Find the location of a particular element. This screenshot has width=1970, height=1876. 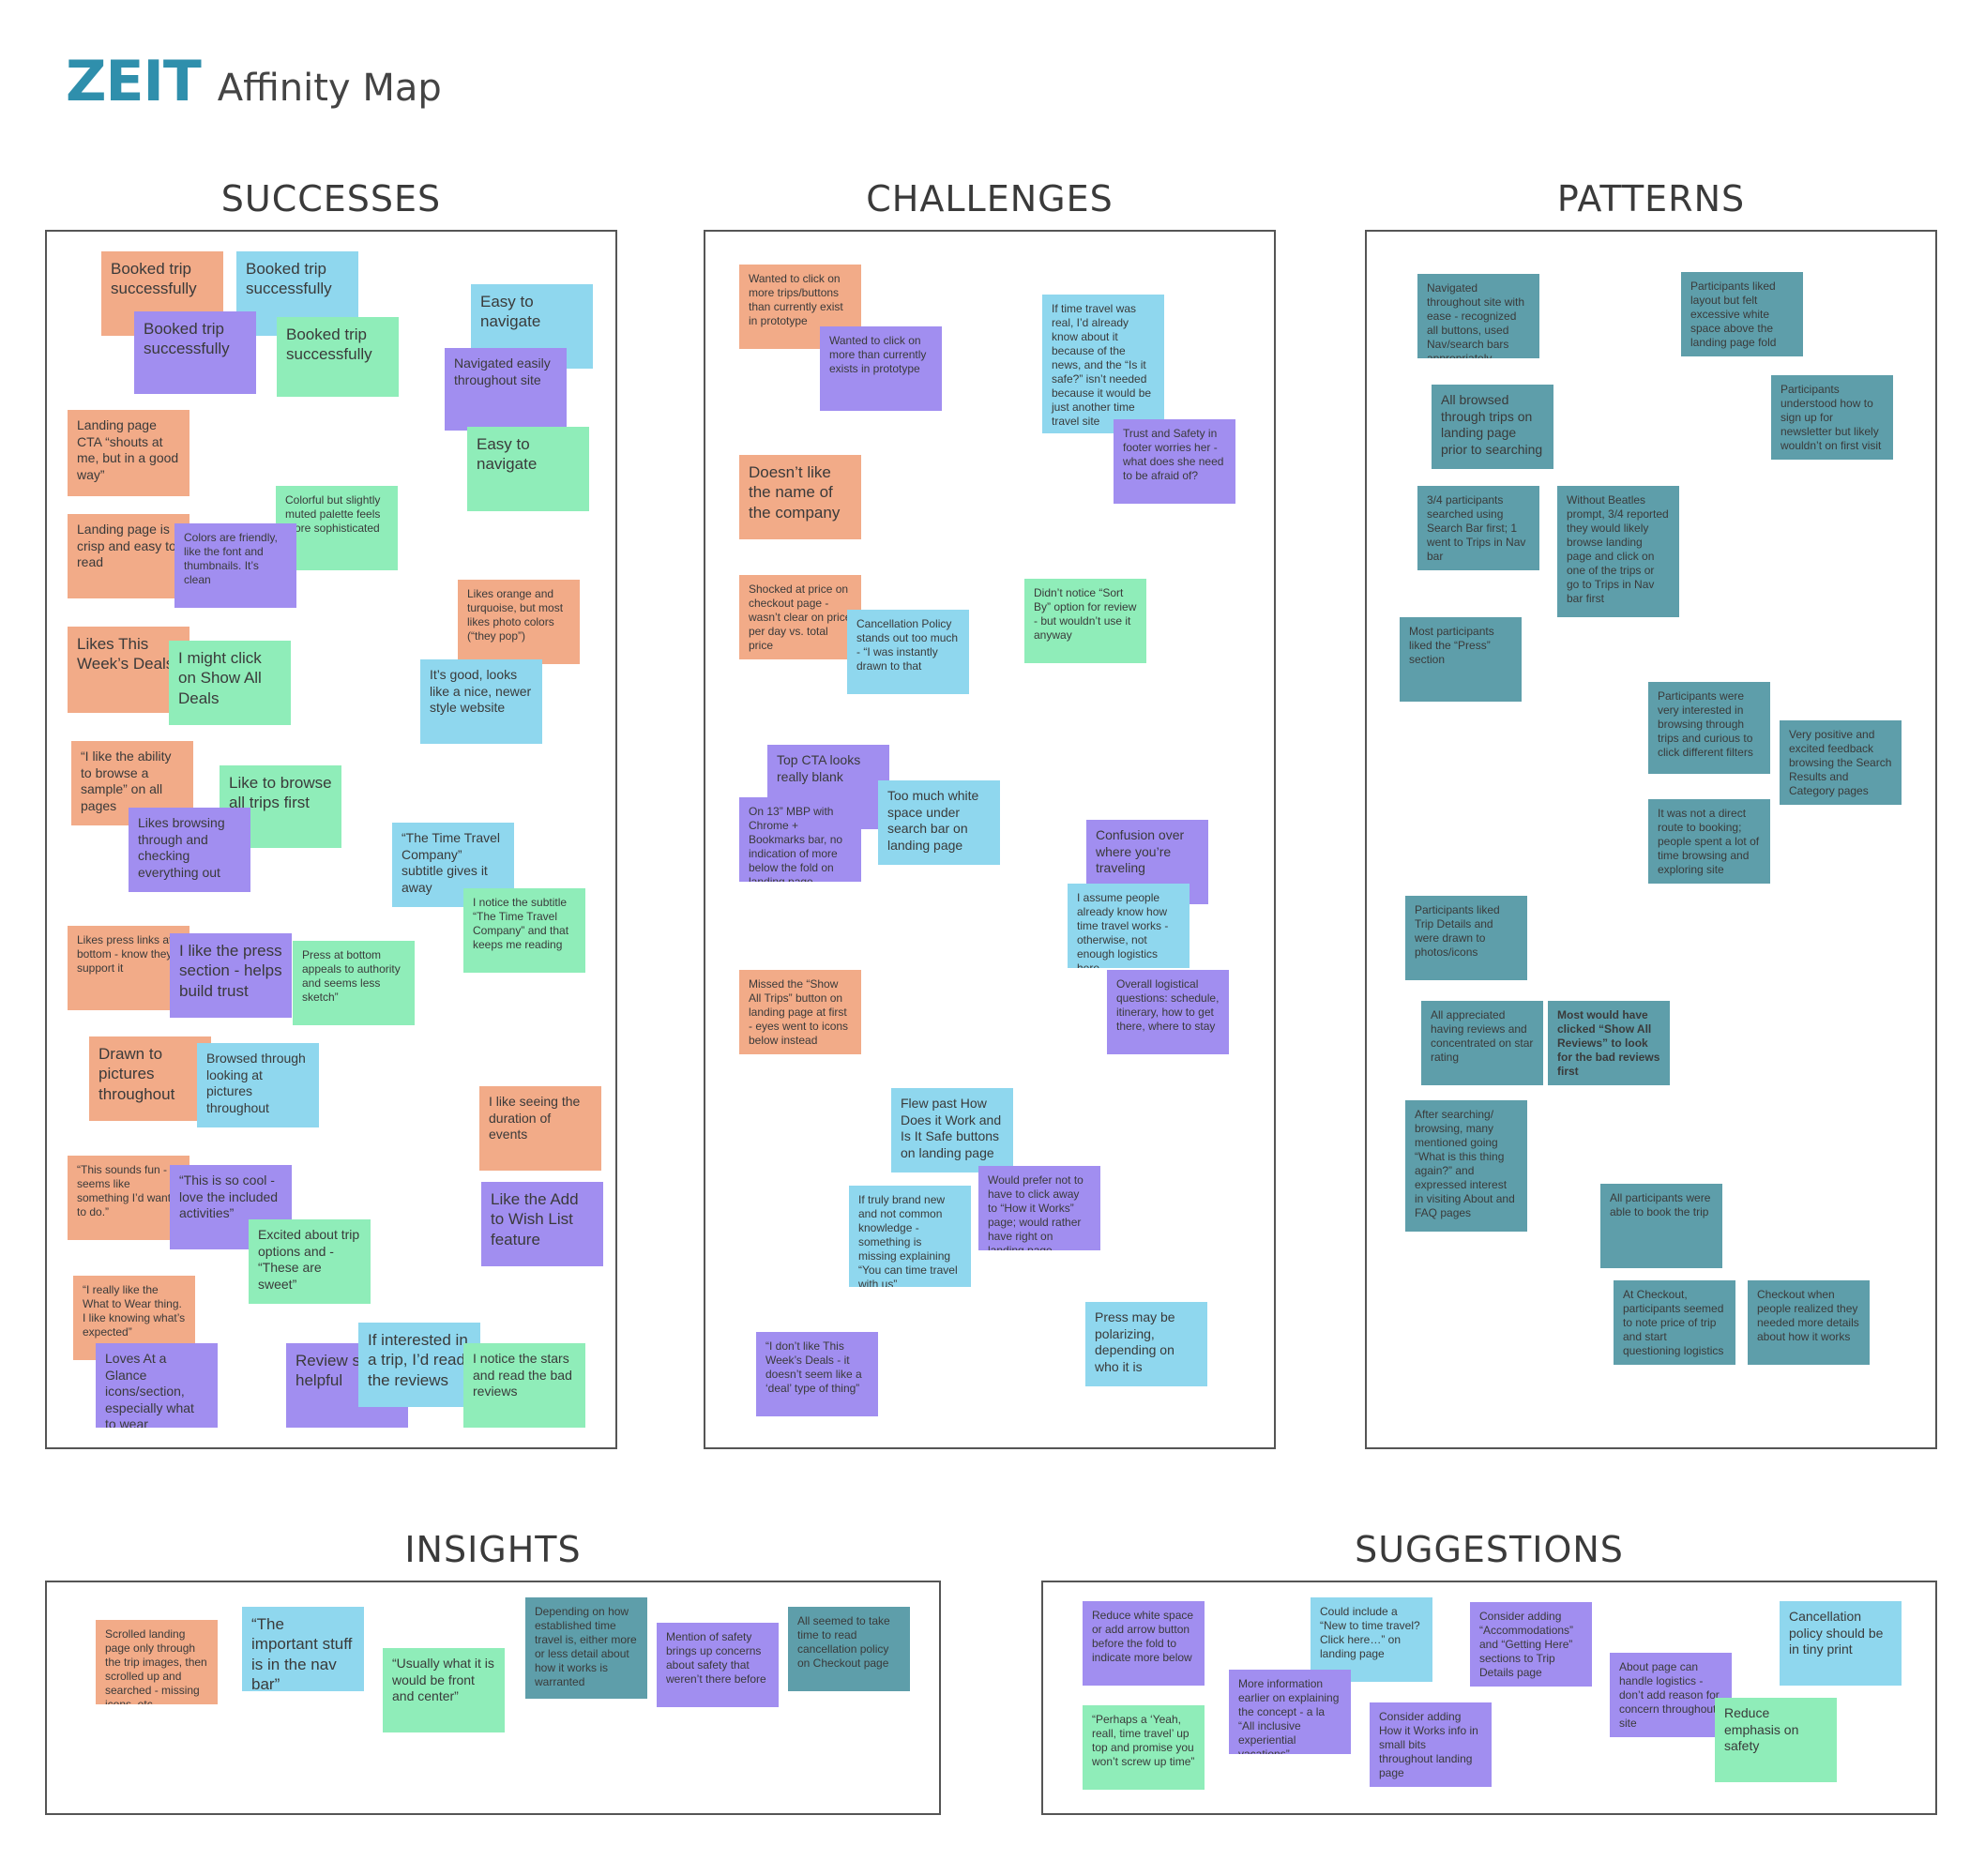

sticky-note: Landing page is crisp and easy to read is located at coordinates (128, 556).